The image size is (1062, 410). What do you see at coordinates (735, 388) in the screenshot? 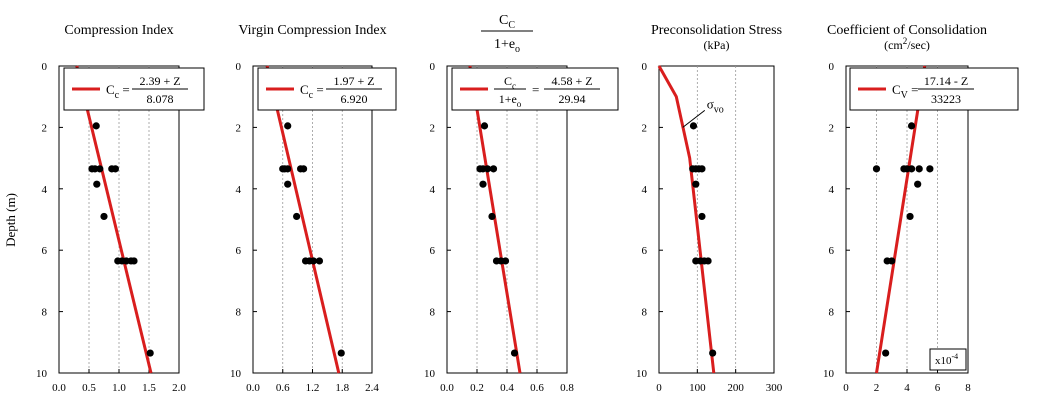
I see `x-tick-label: 200` at bounding box center [735, 388].